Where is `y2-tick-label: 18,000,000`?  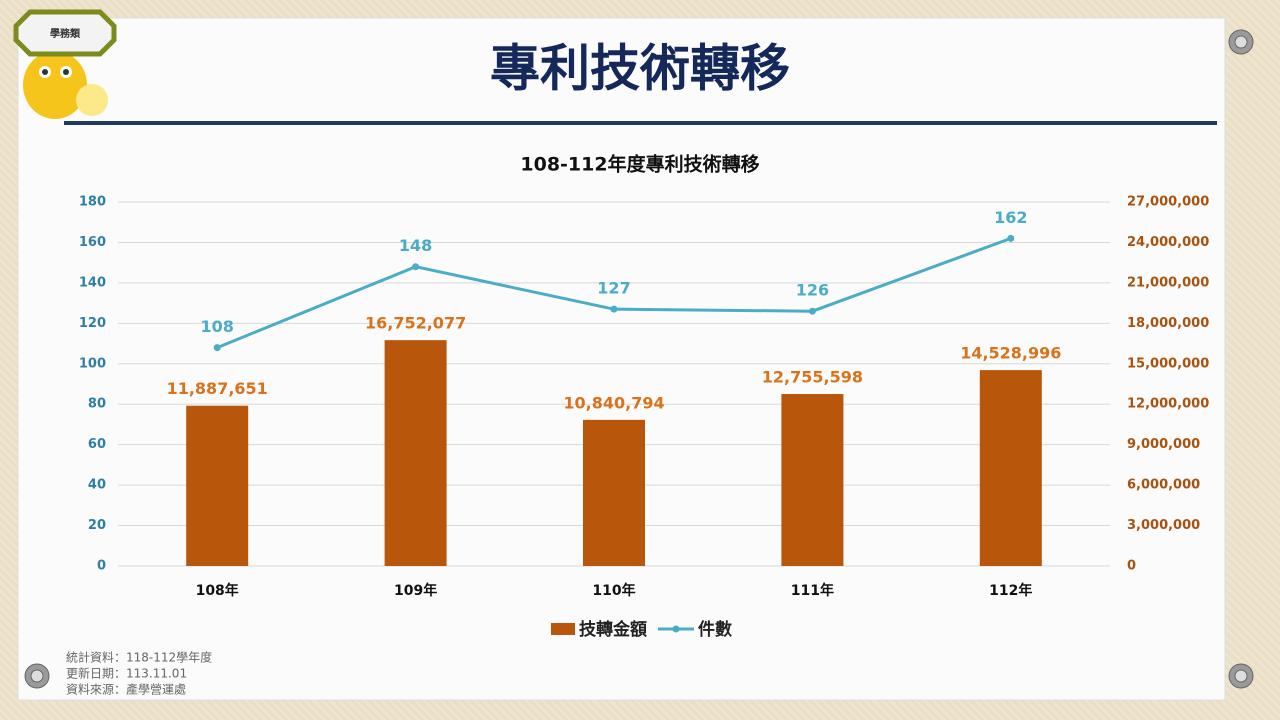
y2-tick-label: 18,000,000 is located at coordinates (1168, 323).